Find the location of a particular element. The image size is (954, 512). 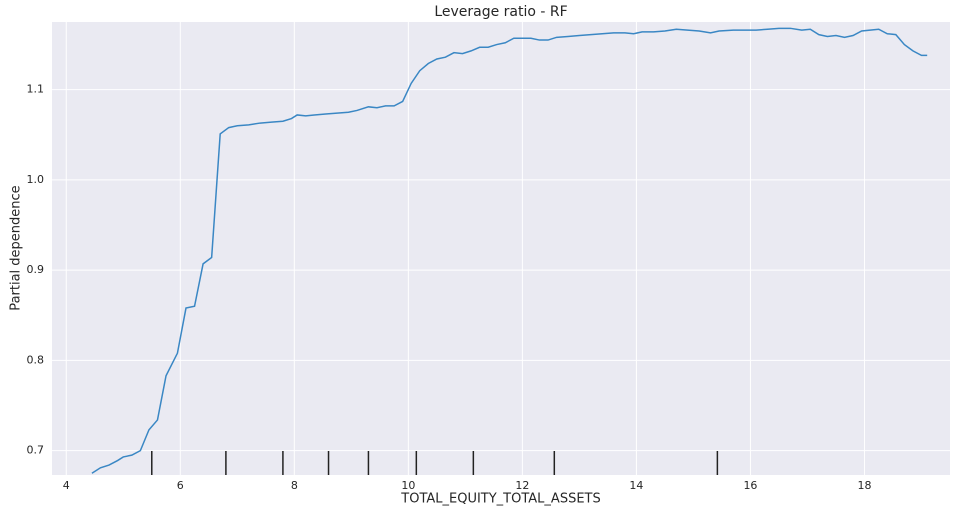

x-tick-label: 4 is located at coordinates (66, 485).